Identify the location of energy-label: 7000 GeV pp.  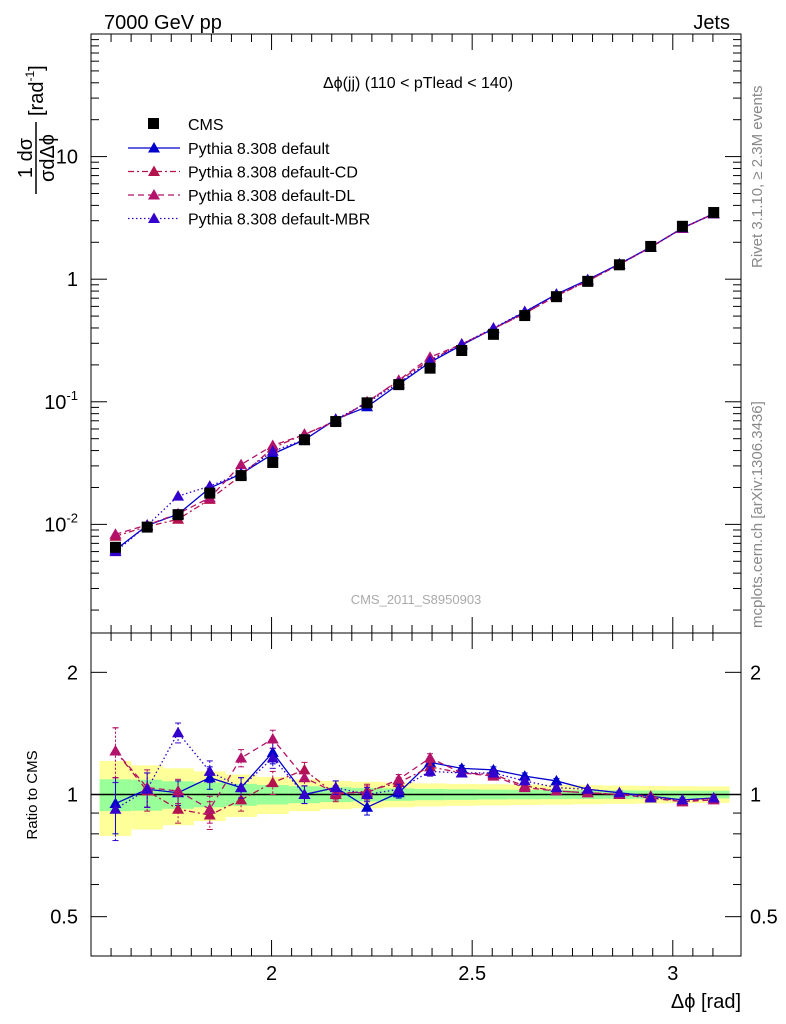
(163, 23).